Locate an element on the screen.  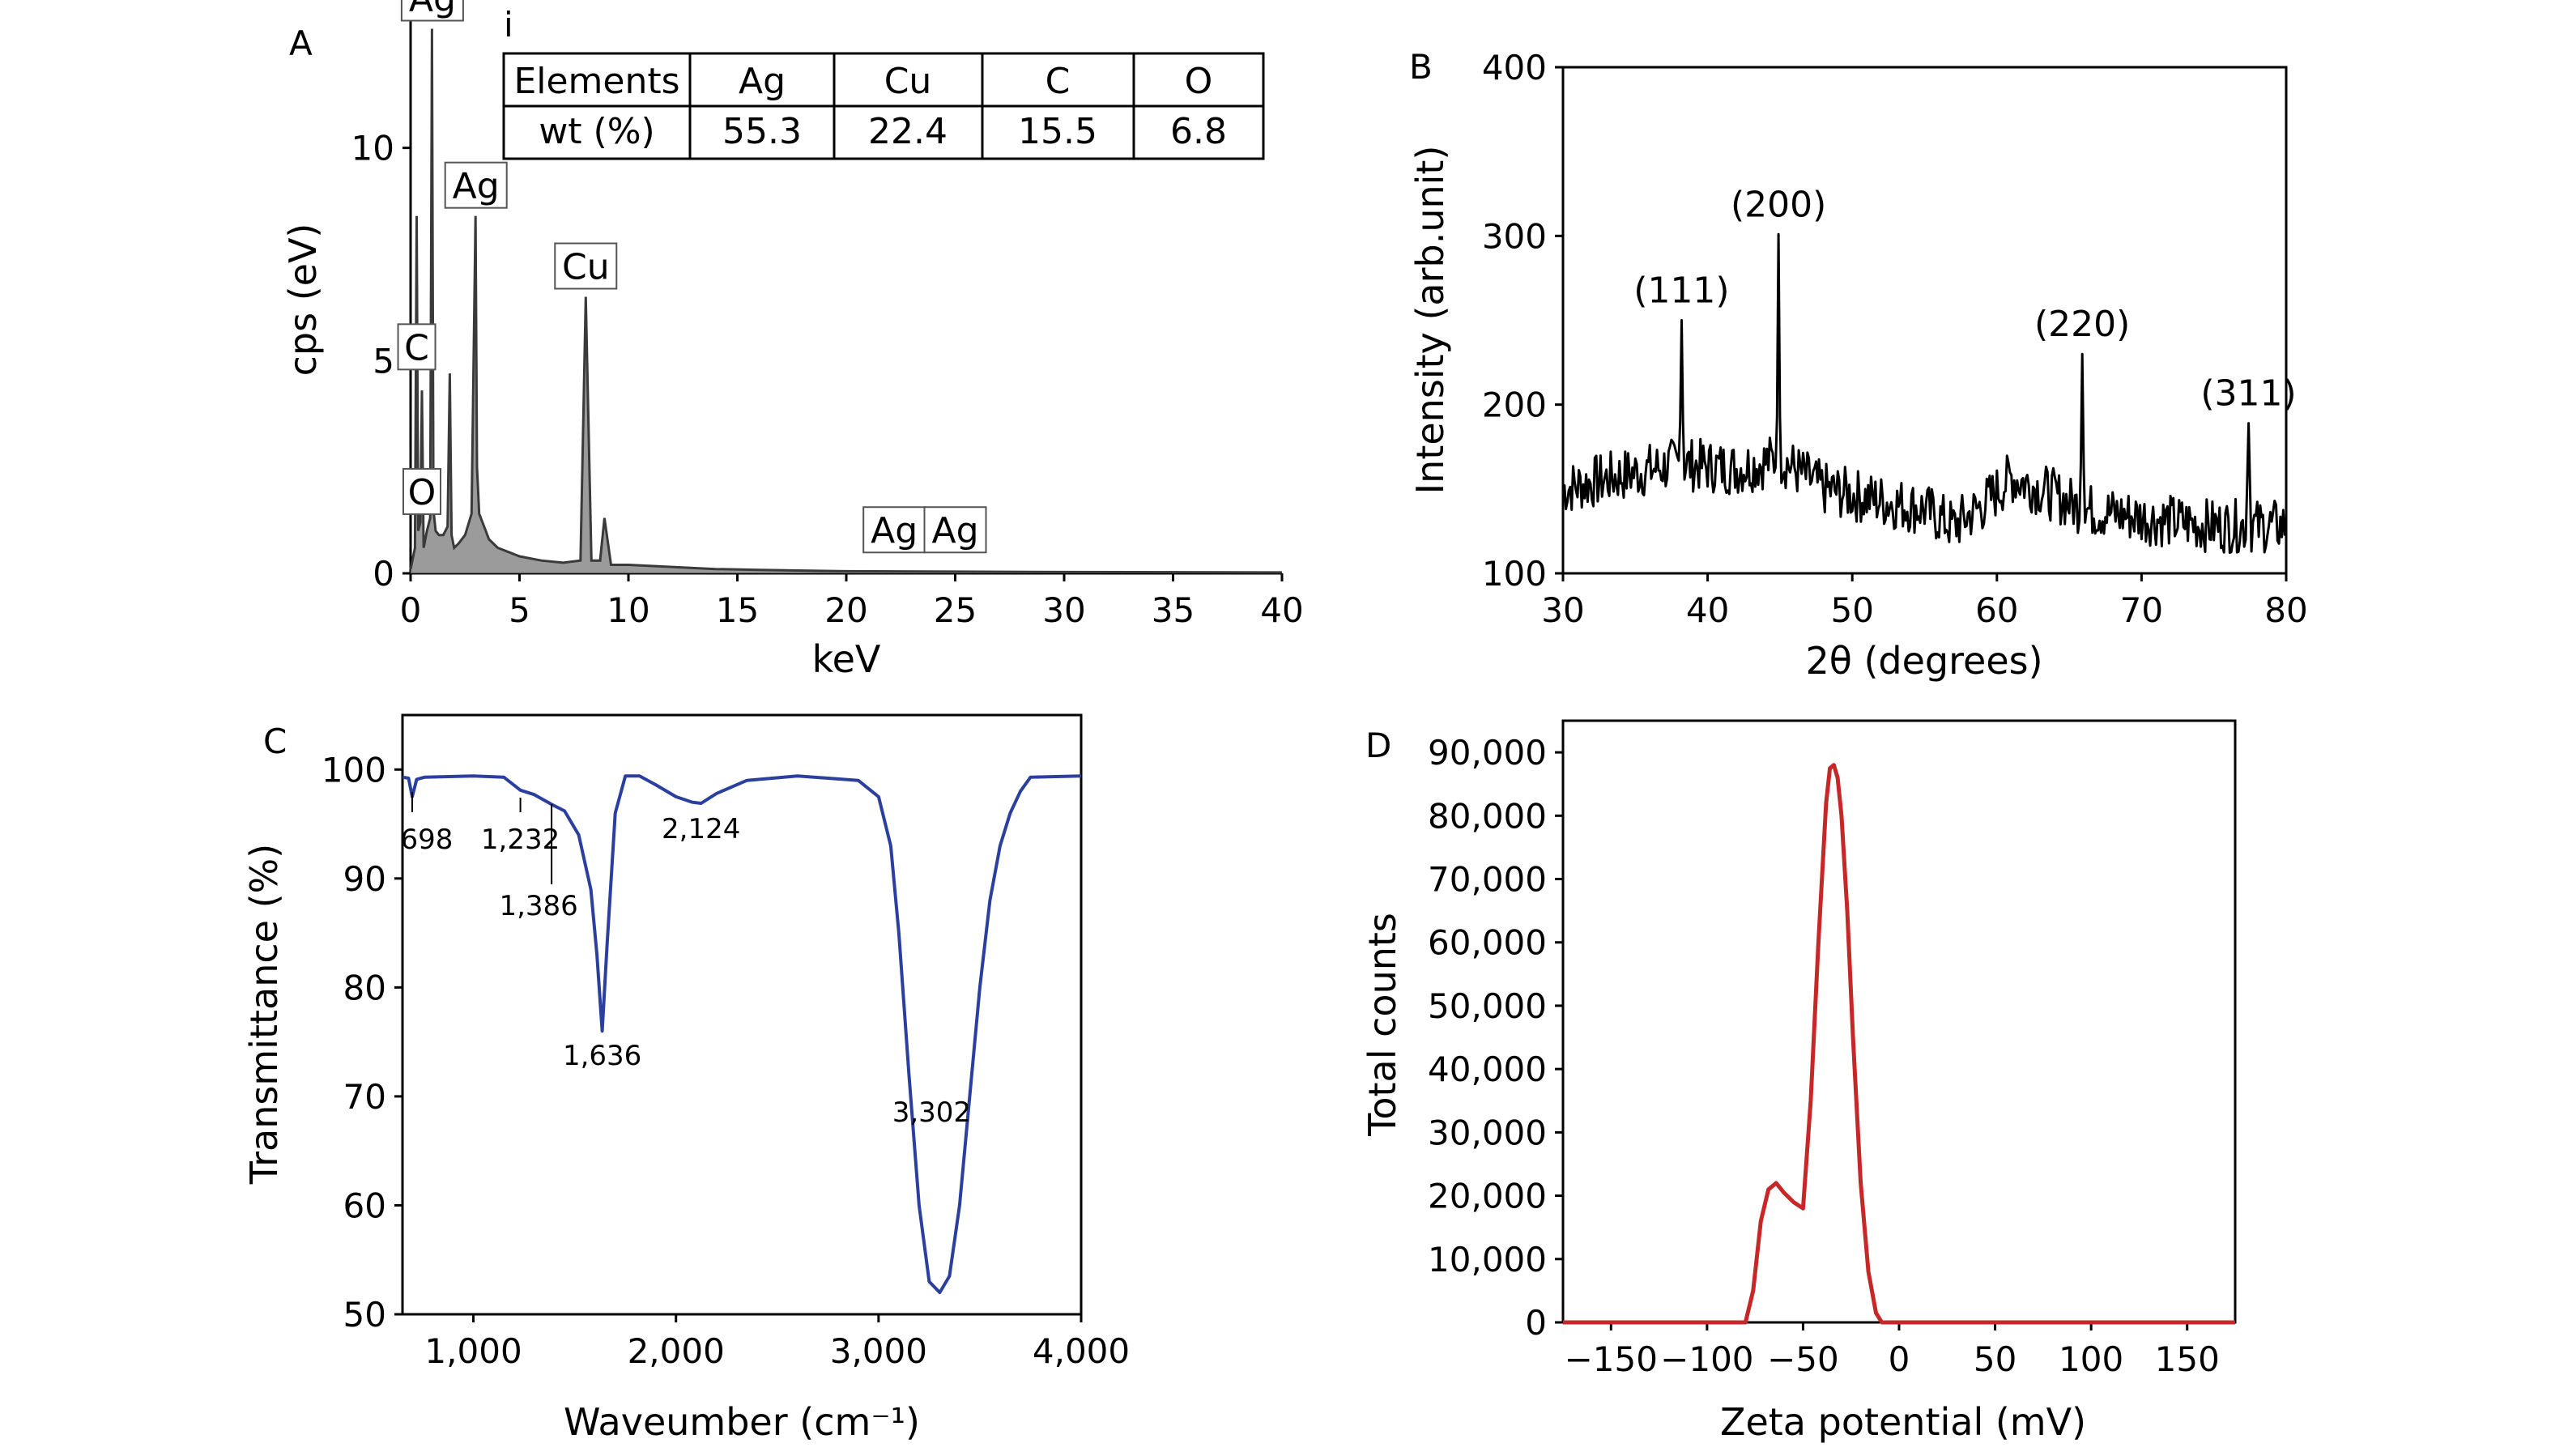
panel-c-y-tick-label: 60 is located at coordinates (364, 1206).